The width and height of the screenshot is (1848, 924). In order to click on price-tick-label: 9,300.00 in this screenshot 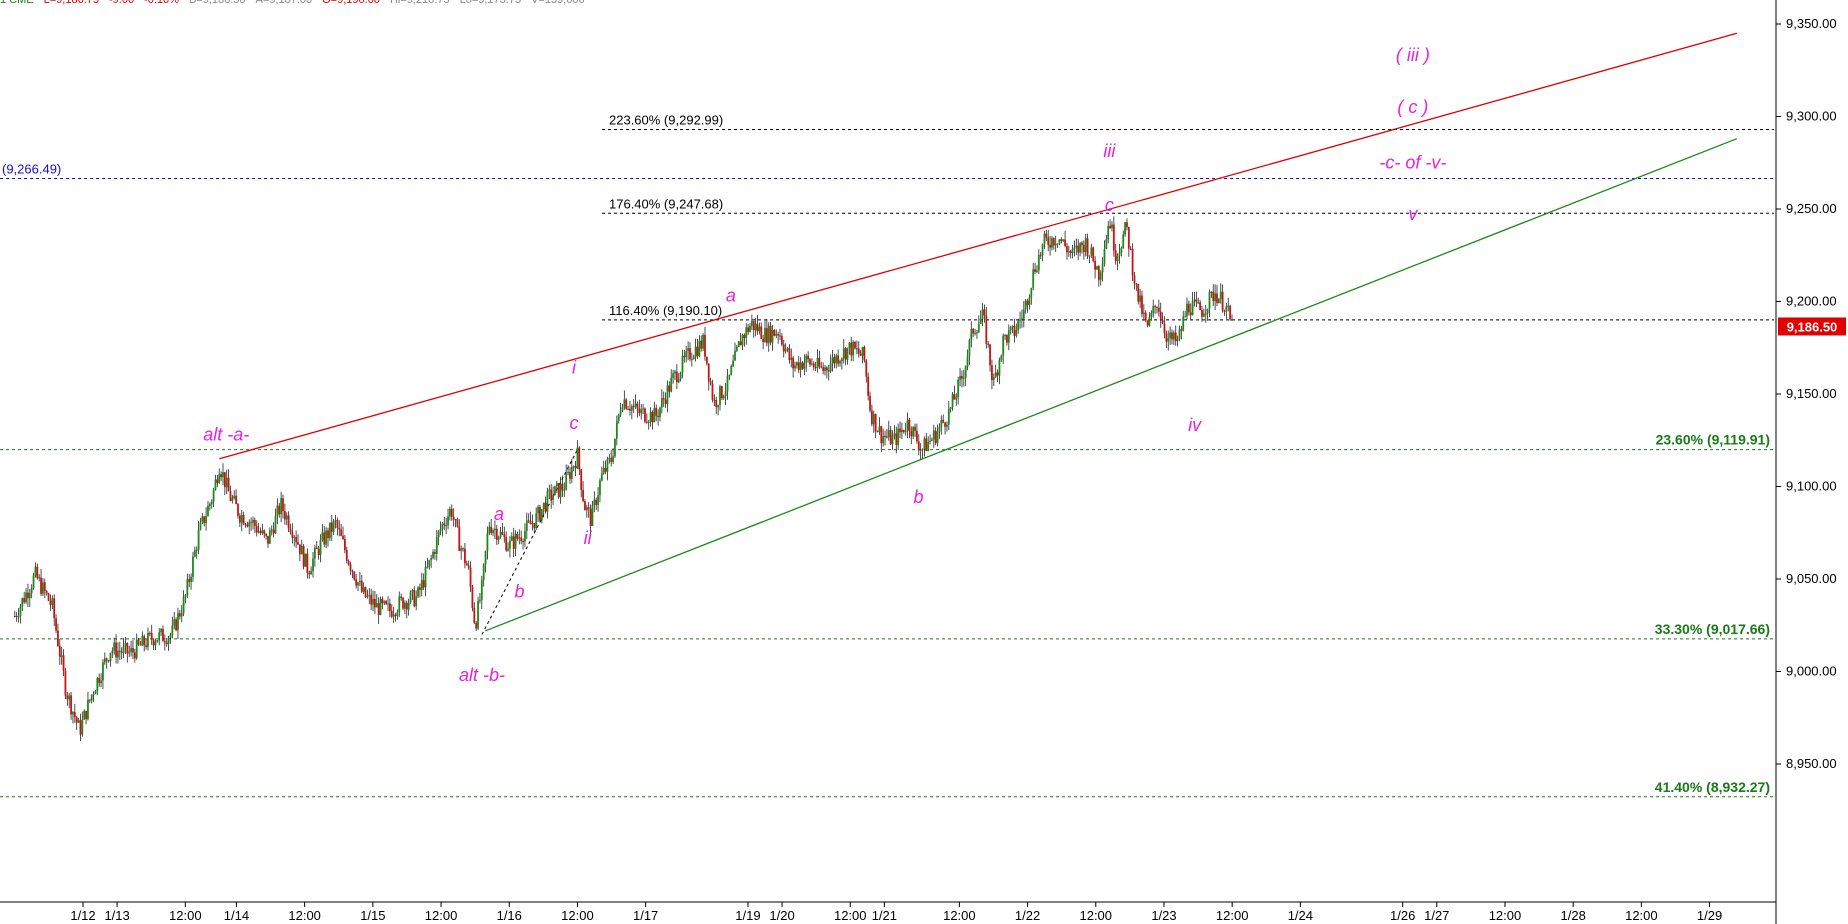, I will do `click(1811, 116)`.